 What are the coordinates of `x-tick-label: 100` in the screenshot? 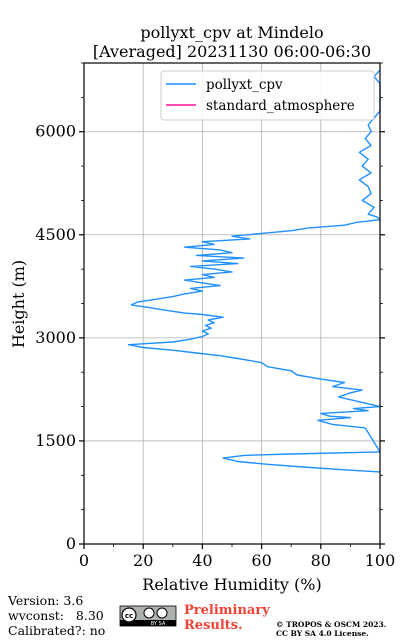 It's located at (380, 560).